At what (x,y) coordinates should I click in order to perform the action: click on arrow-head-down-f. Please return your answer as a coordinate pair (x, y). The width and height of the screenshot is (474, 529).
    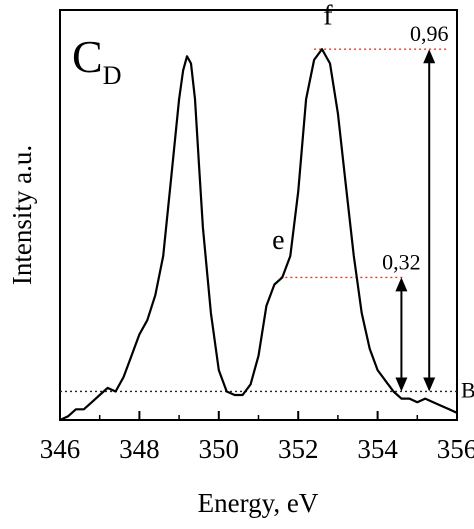
    Looking at the image, I should click on (429, 384).